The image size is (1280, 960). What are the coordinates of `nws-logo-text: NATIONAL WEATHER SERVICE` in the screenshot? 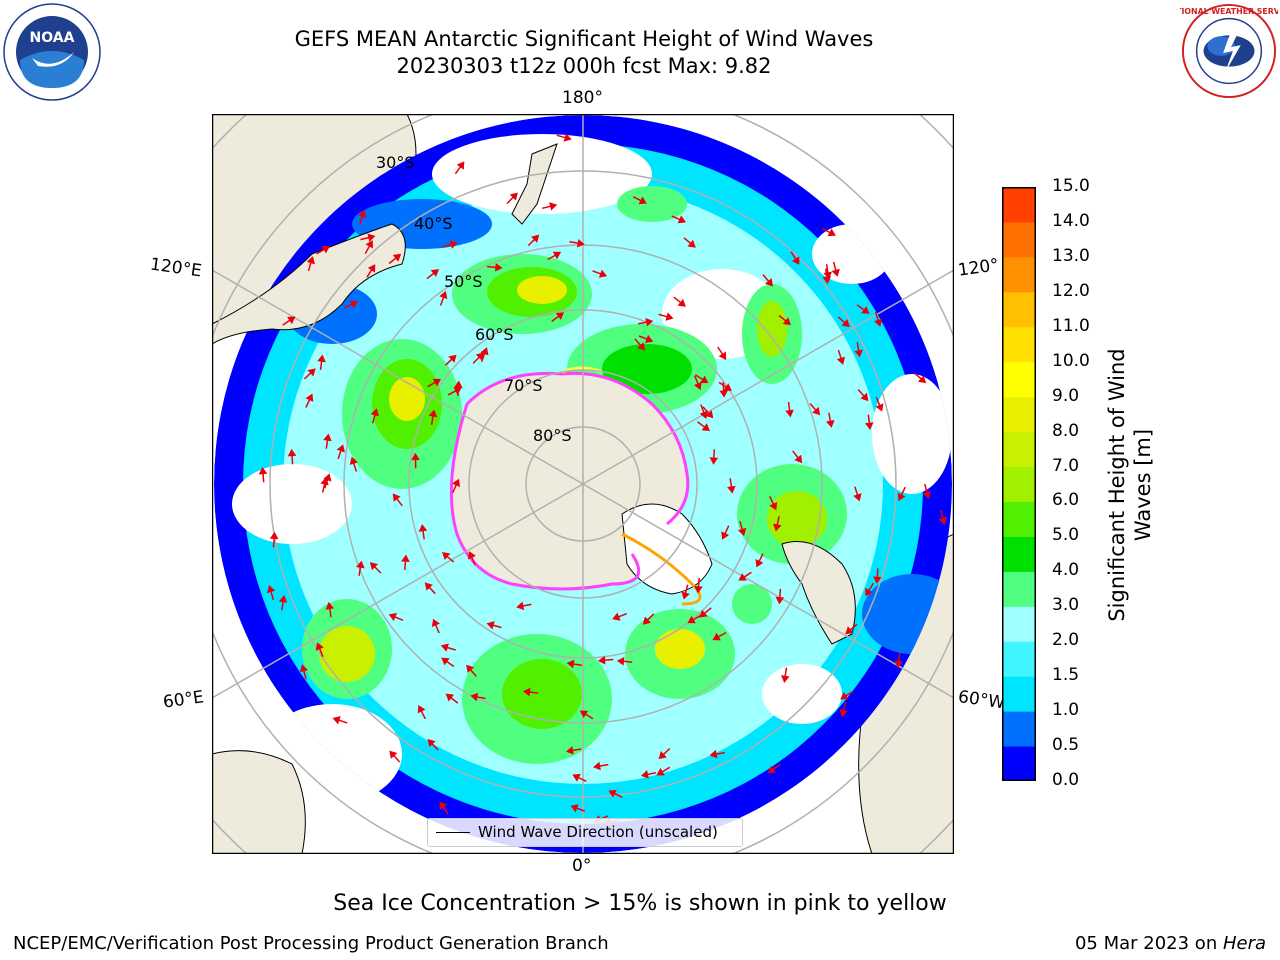 It's located at (1229, 11).